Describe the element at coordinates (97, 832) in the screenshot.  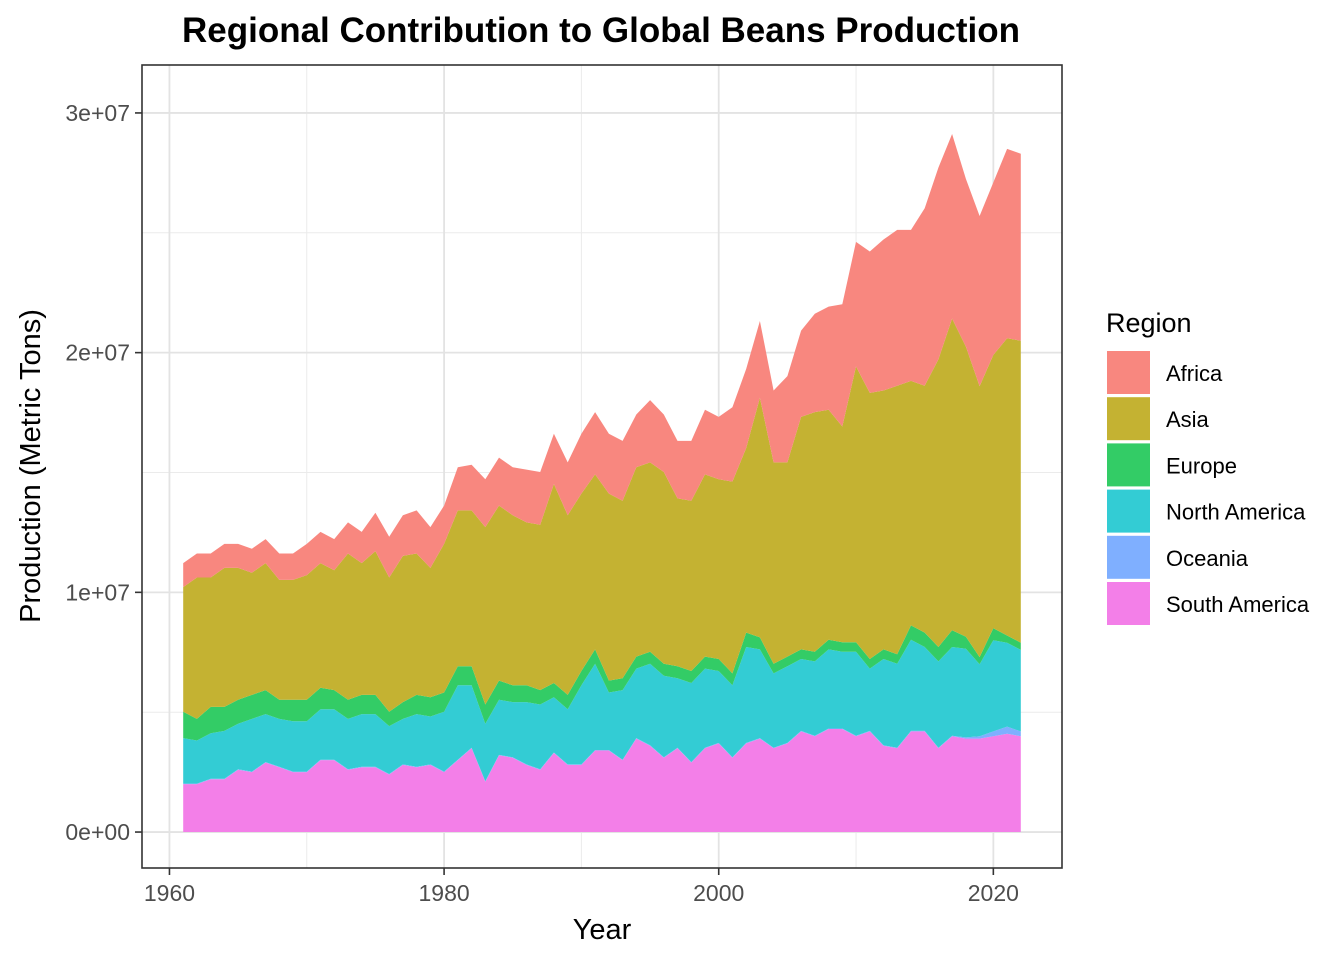
I see `y-tick-label: 0e+00` at that location.